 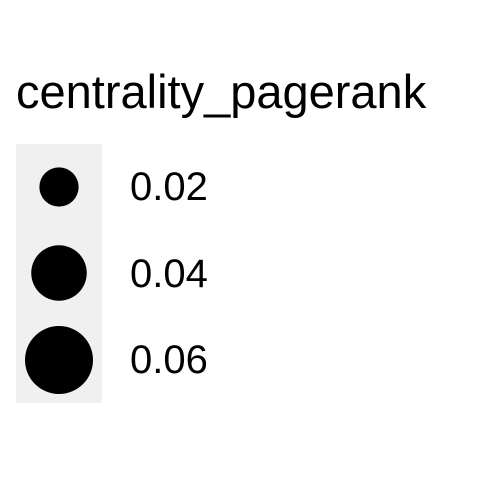 What do you see at coordinates (169, 360) in the screenshot?
I see `legend-label-3: 0.06` at bounding box center [169, 360].